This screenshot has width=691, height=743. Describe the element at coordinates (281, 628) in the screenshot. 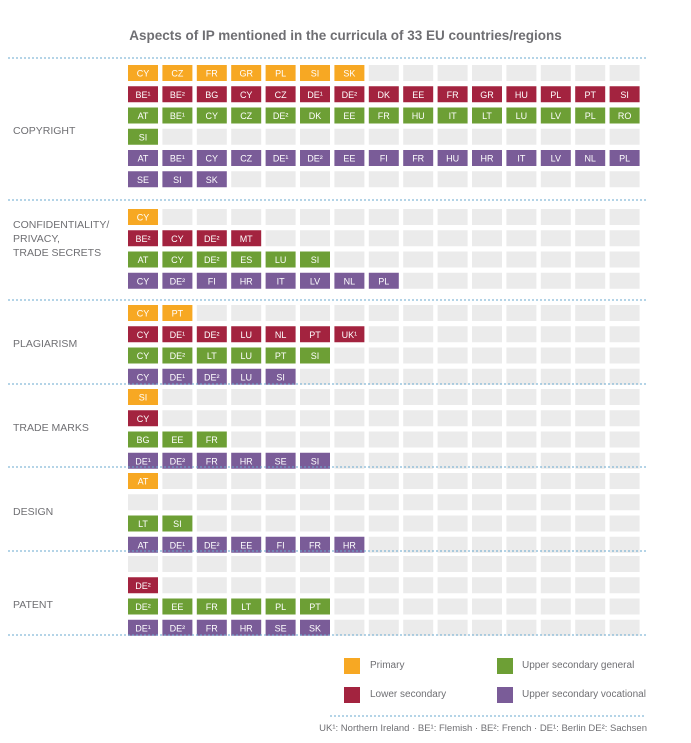

I see `cell-country-label: SE` at that location.